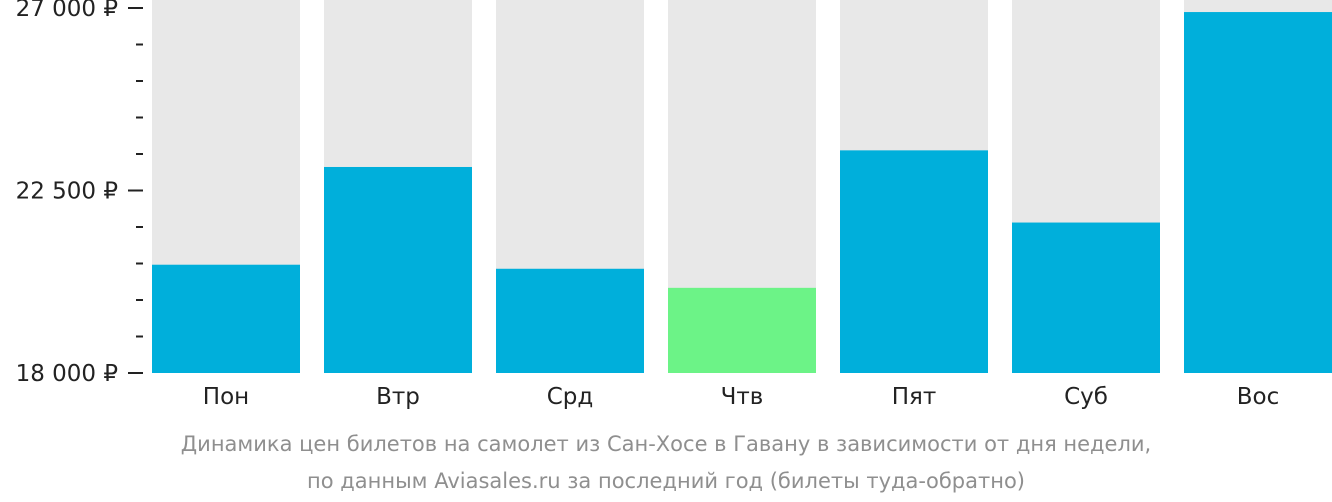 Image resolution: width=1332 pixels, height=502 pixels. I want to click on y-tick-label-1: 18 000 ₽, so click(67, 374).